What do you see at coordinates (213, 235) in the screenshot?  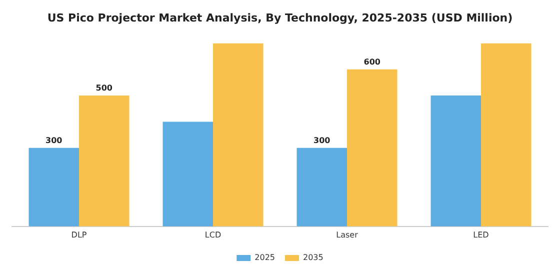 I see `x-tick-label: LCD` at bounding box center [213, 235].